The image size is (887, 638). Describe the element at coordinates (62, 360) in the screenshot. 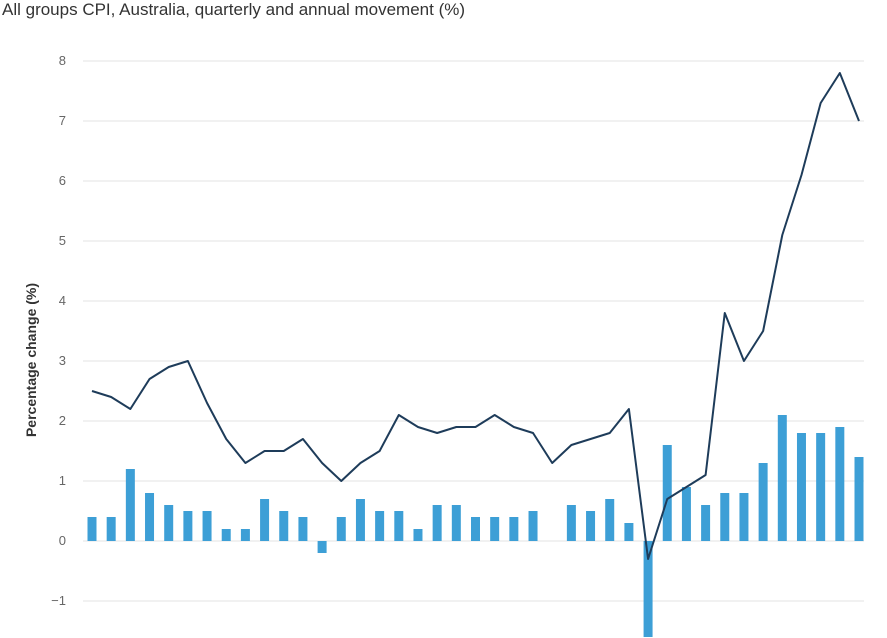

I see `y-tick-label: 3` at that location.